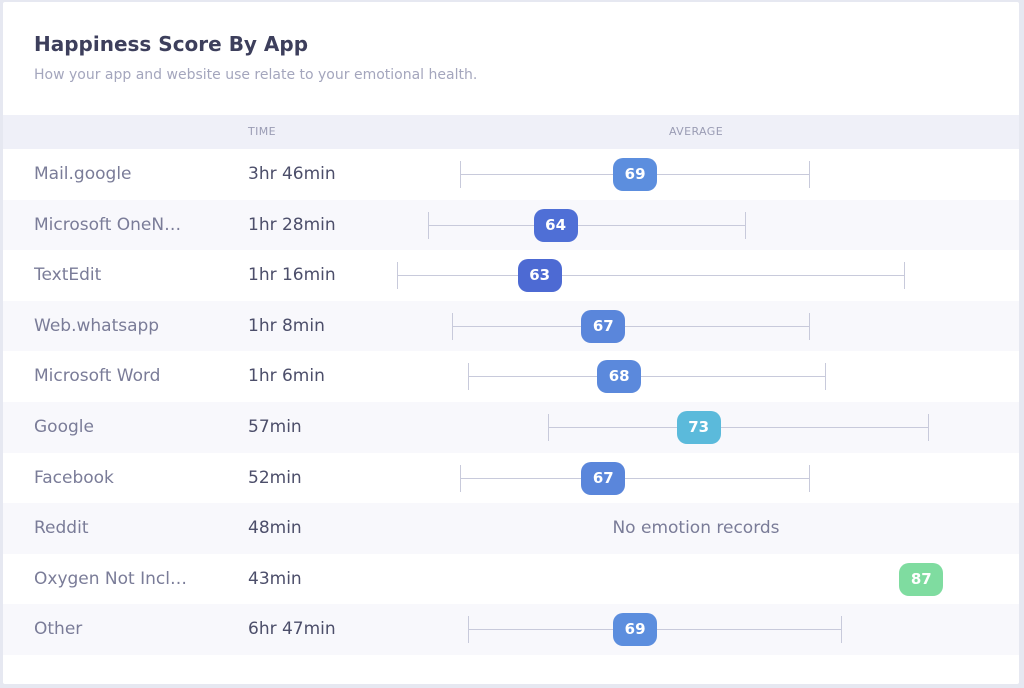 Image resolution: width=1024 pixels, height=688 pixels. Describe the element at coordinates (97, 376) in the screenshot. I see `app-name: Microsoft Word` at that location.